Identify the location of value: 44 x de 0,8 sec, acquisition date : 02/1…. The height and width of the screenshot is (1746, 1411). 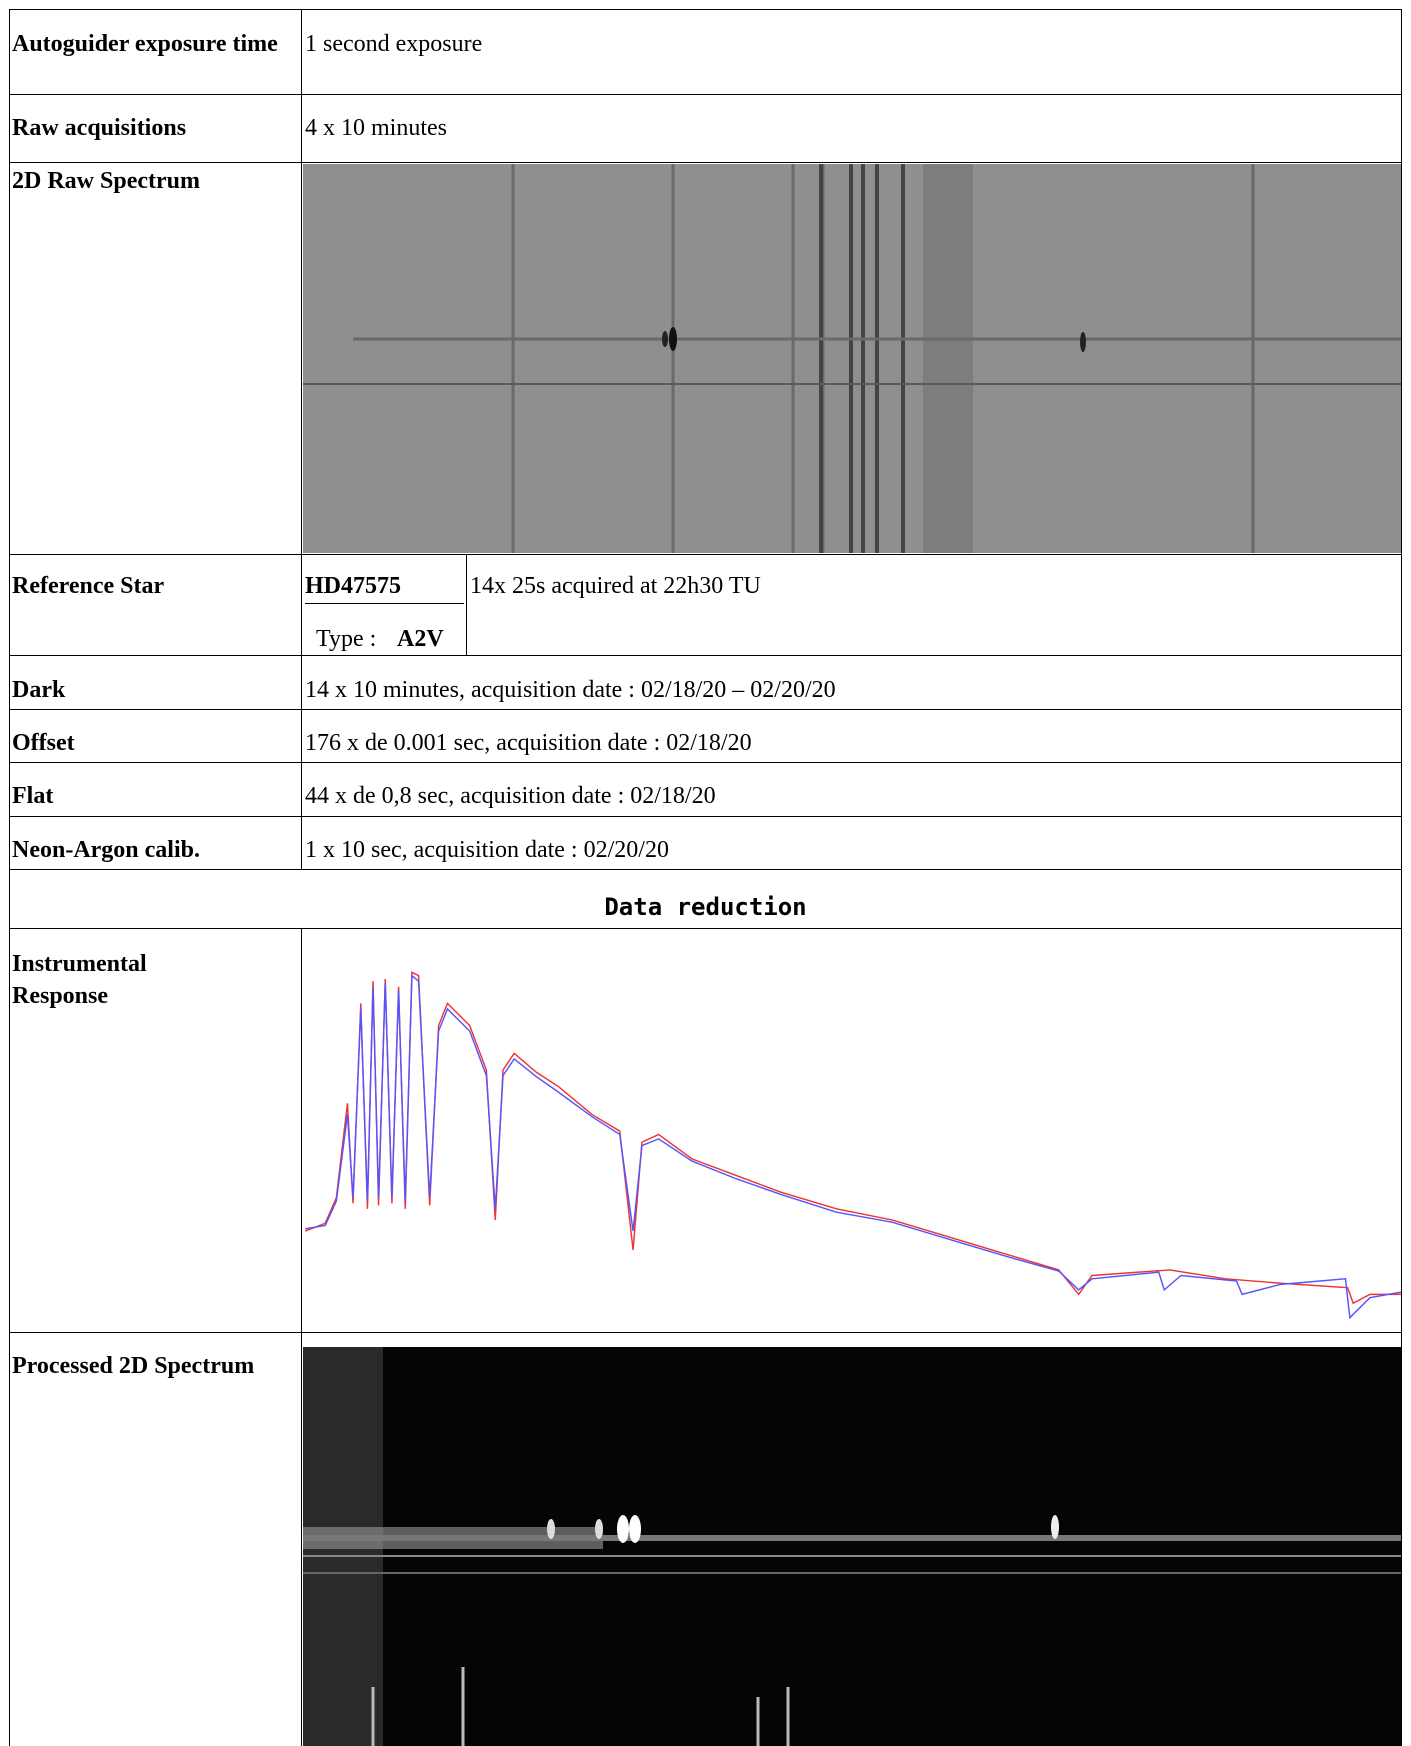
(510, 796).